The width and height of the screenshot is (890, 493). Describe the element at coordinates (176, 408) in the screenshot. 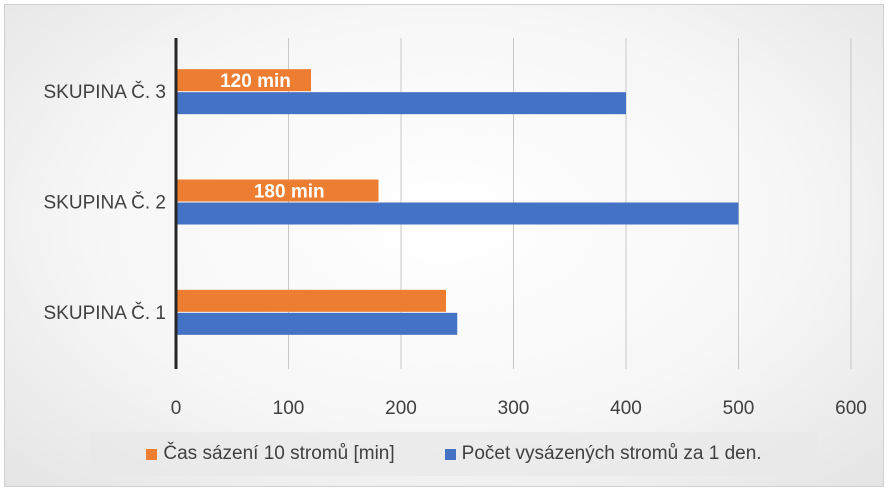

I see `x-tick-label: 0` at that location.